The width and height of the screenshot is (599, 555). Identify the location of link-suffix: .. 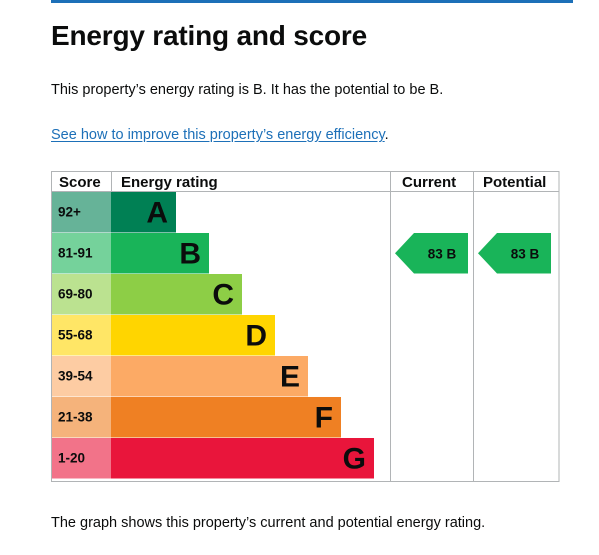
(386, 135).